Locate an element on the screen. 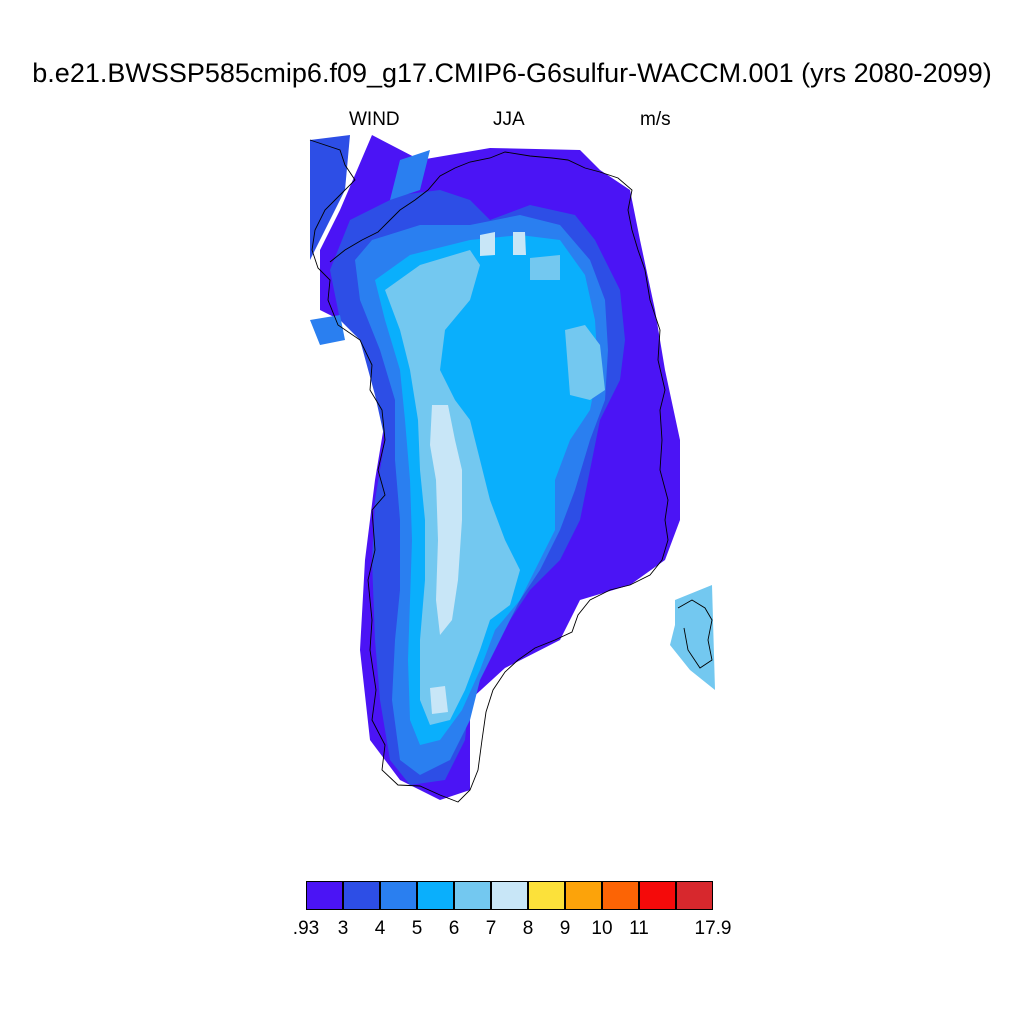 The image size is (1024, 1024). colorbar-label-9: 11 is located at coordinates (639, 928).